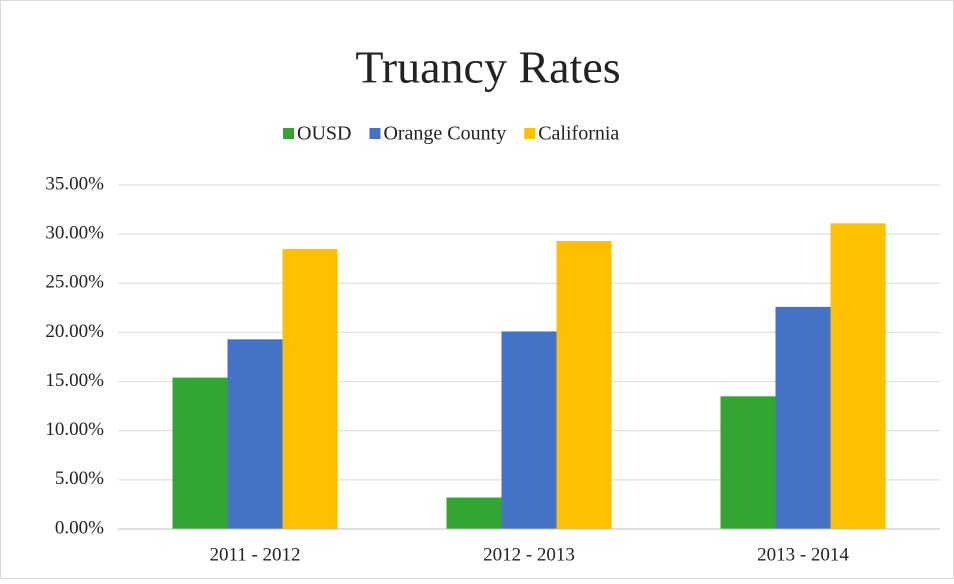 The height and width of the screenshot is (584, 954). What do you see at coordinates (74, 233) in the screenshot?
I see `y-tick-label: 30.00%` at bounding box center [74, 233].